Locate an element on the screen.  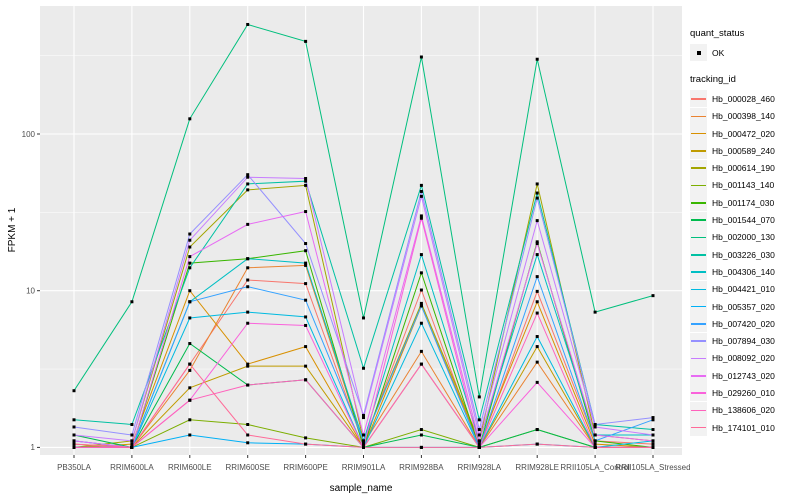
x-tick-label: RRIM901LA is located at coordinates (364, 467).